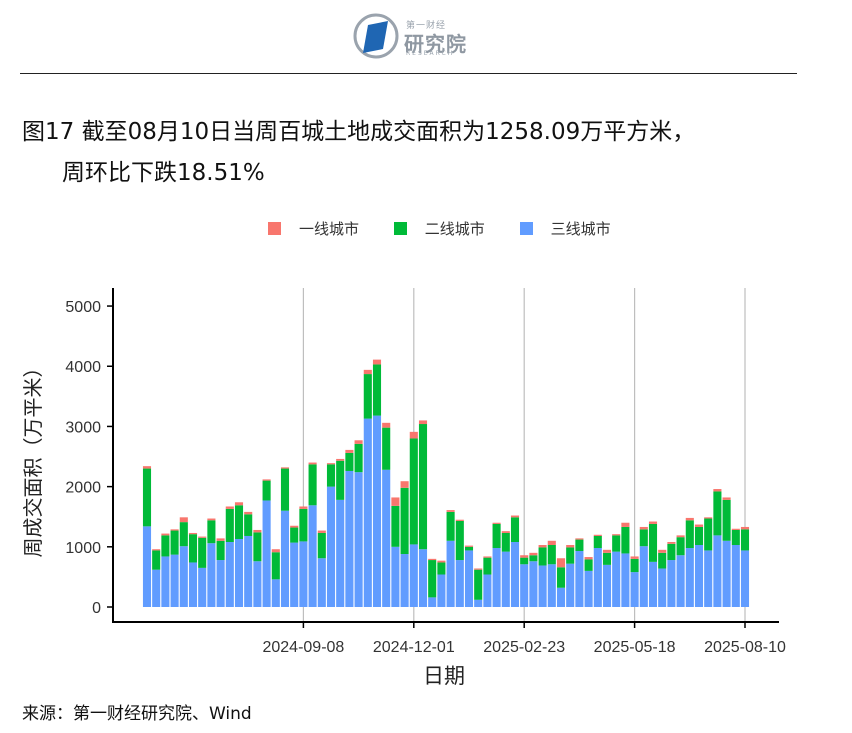 The image size is (852, 733). Describe the element at coordinates (439, 228) in the screenshot. I see `legend-item-tier2: 二线城市` at that location.